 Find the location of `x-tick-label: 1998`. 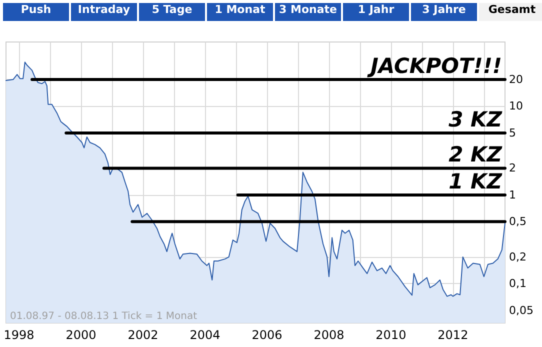

x-tick-label: 1998 is located at coordinates (19, 335).